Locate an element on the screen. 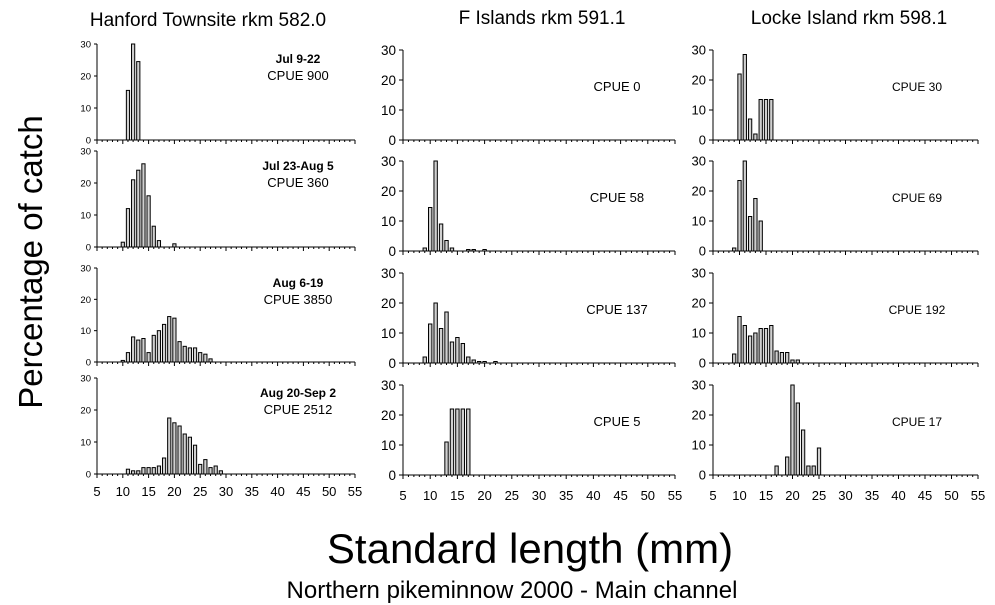 The height and width of the screenshot is (605, 995). y-tick-label-c1r2: 10 is located at coordinates (388, 333).